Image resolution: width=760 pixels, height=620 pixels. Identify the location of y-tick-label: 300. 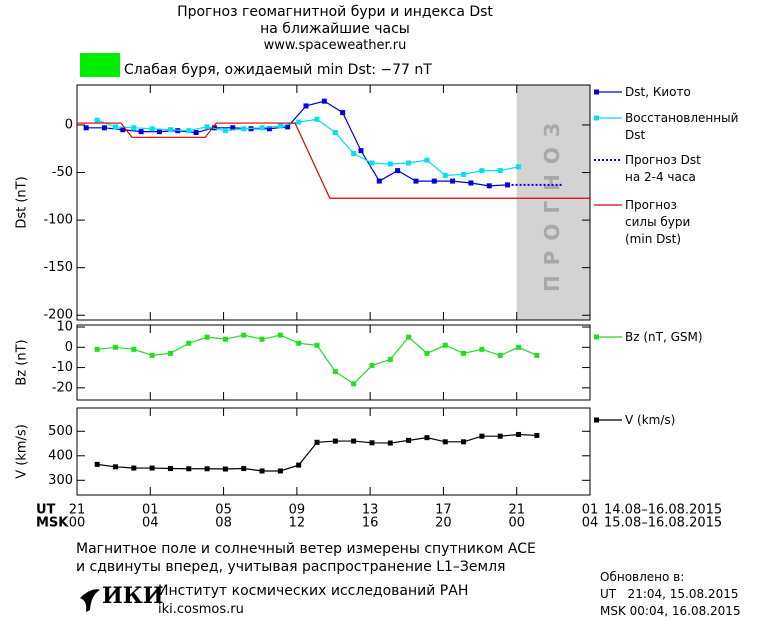
(60, 480).